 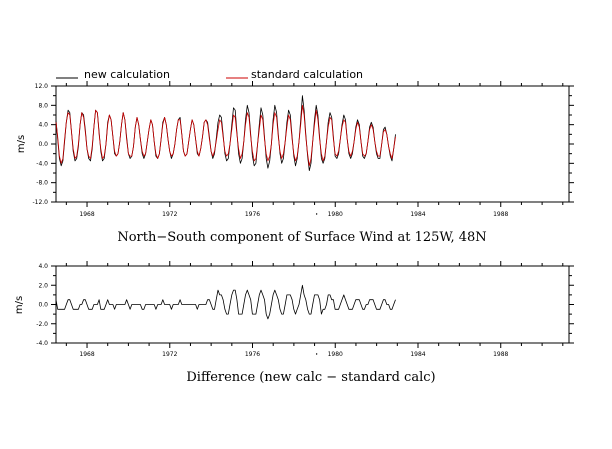 What do you see at coordinates (43, 266) in the screenshot?
I see `bot-ytick-label: 4.0` at bounding box center [43, 266].